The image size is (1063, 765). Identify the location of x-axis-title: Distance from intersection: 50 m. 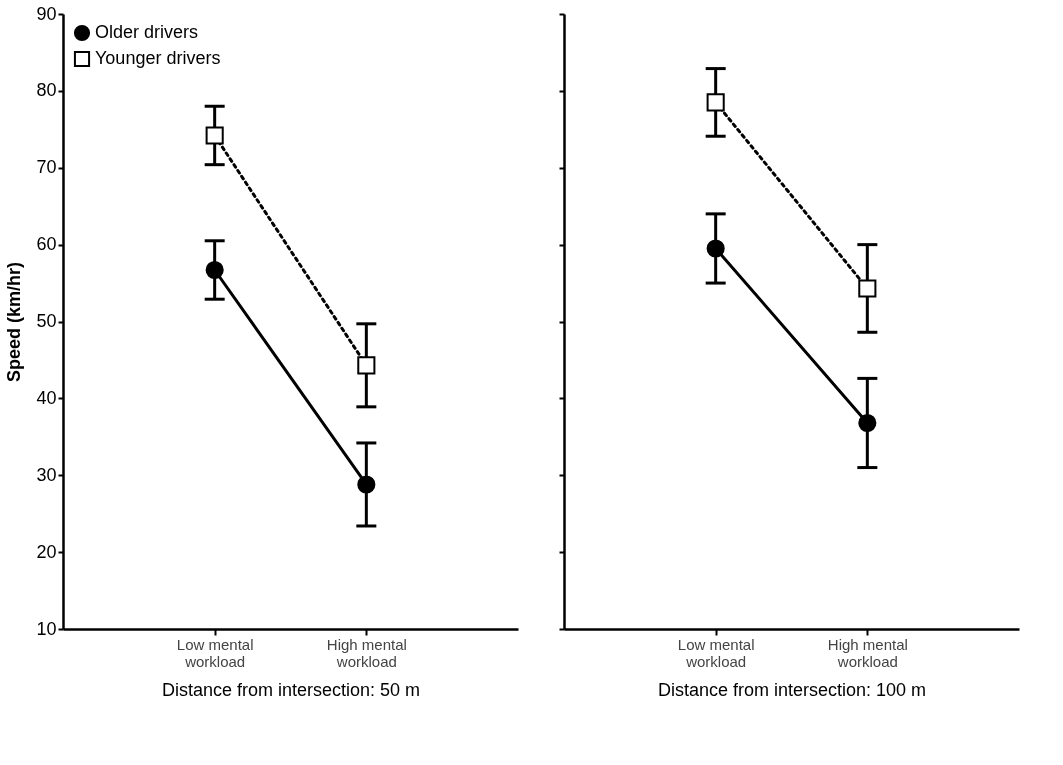
(291, 689).